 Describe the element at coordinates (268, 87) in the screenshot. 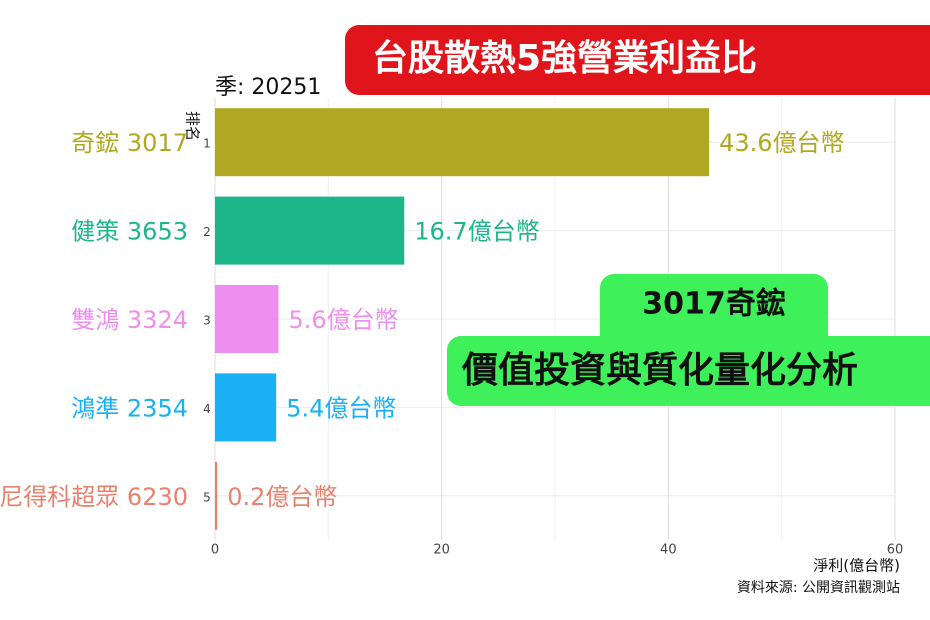

I see `subtitle: 季: 20251` at that location.